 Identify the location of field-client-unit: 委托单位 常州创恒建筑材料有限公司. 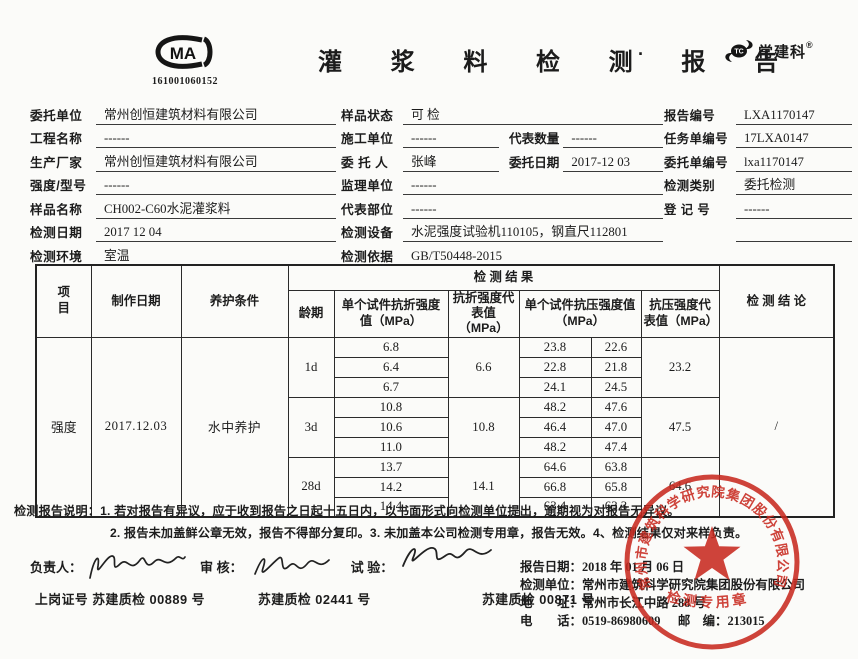
(183, 113).